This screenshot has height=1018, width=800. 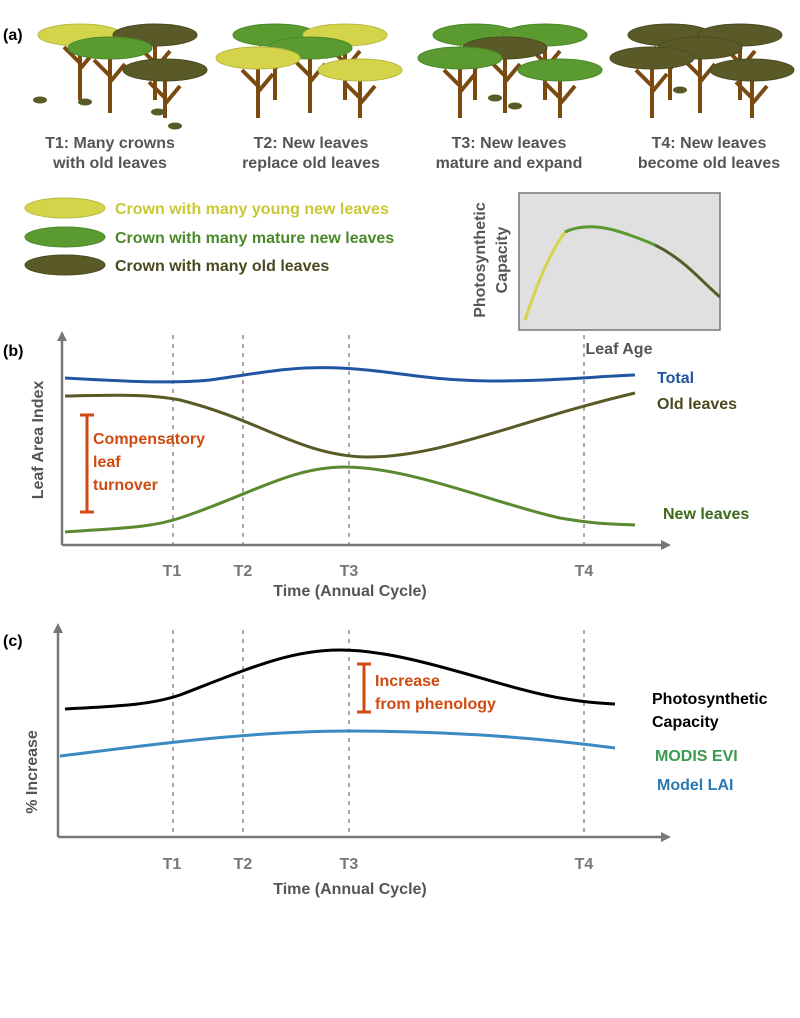 I want to click on curve-label: New leaves, so click(x=706, y=514).